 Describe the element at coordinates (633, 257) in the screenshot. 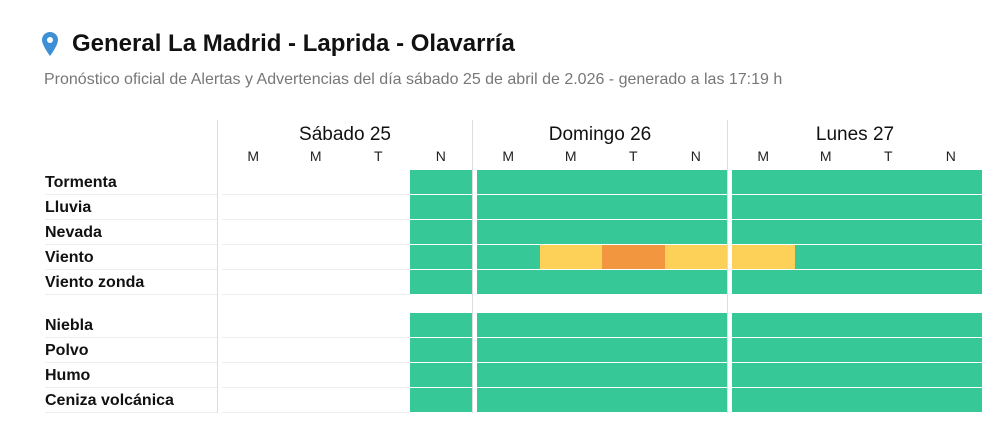

I see `alert-cell-orange` at that location.